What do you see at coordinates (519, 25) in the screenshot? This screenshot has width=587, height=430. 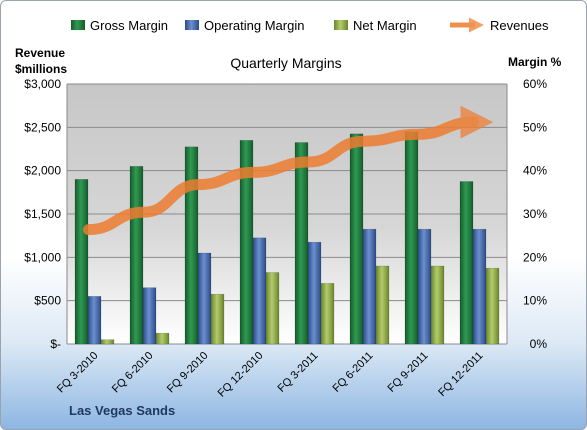 I see `legend-label-revenues: Revenues` at bounding box center [519, 25].